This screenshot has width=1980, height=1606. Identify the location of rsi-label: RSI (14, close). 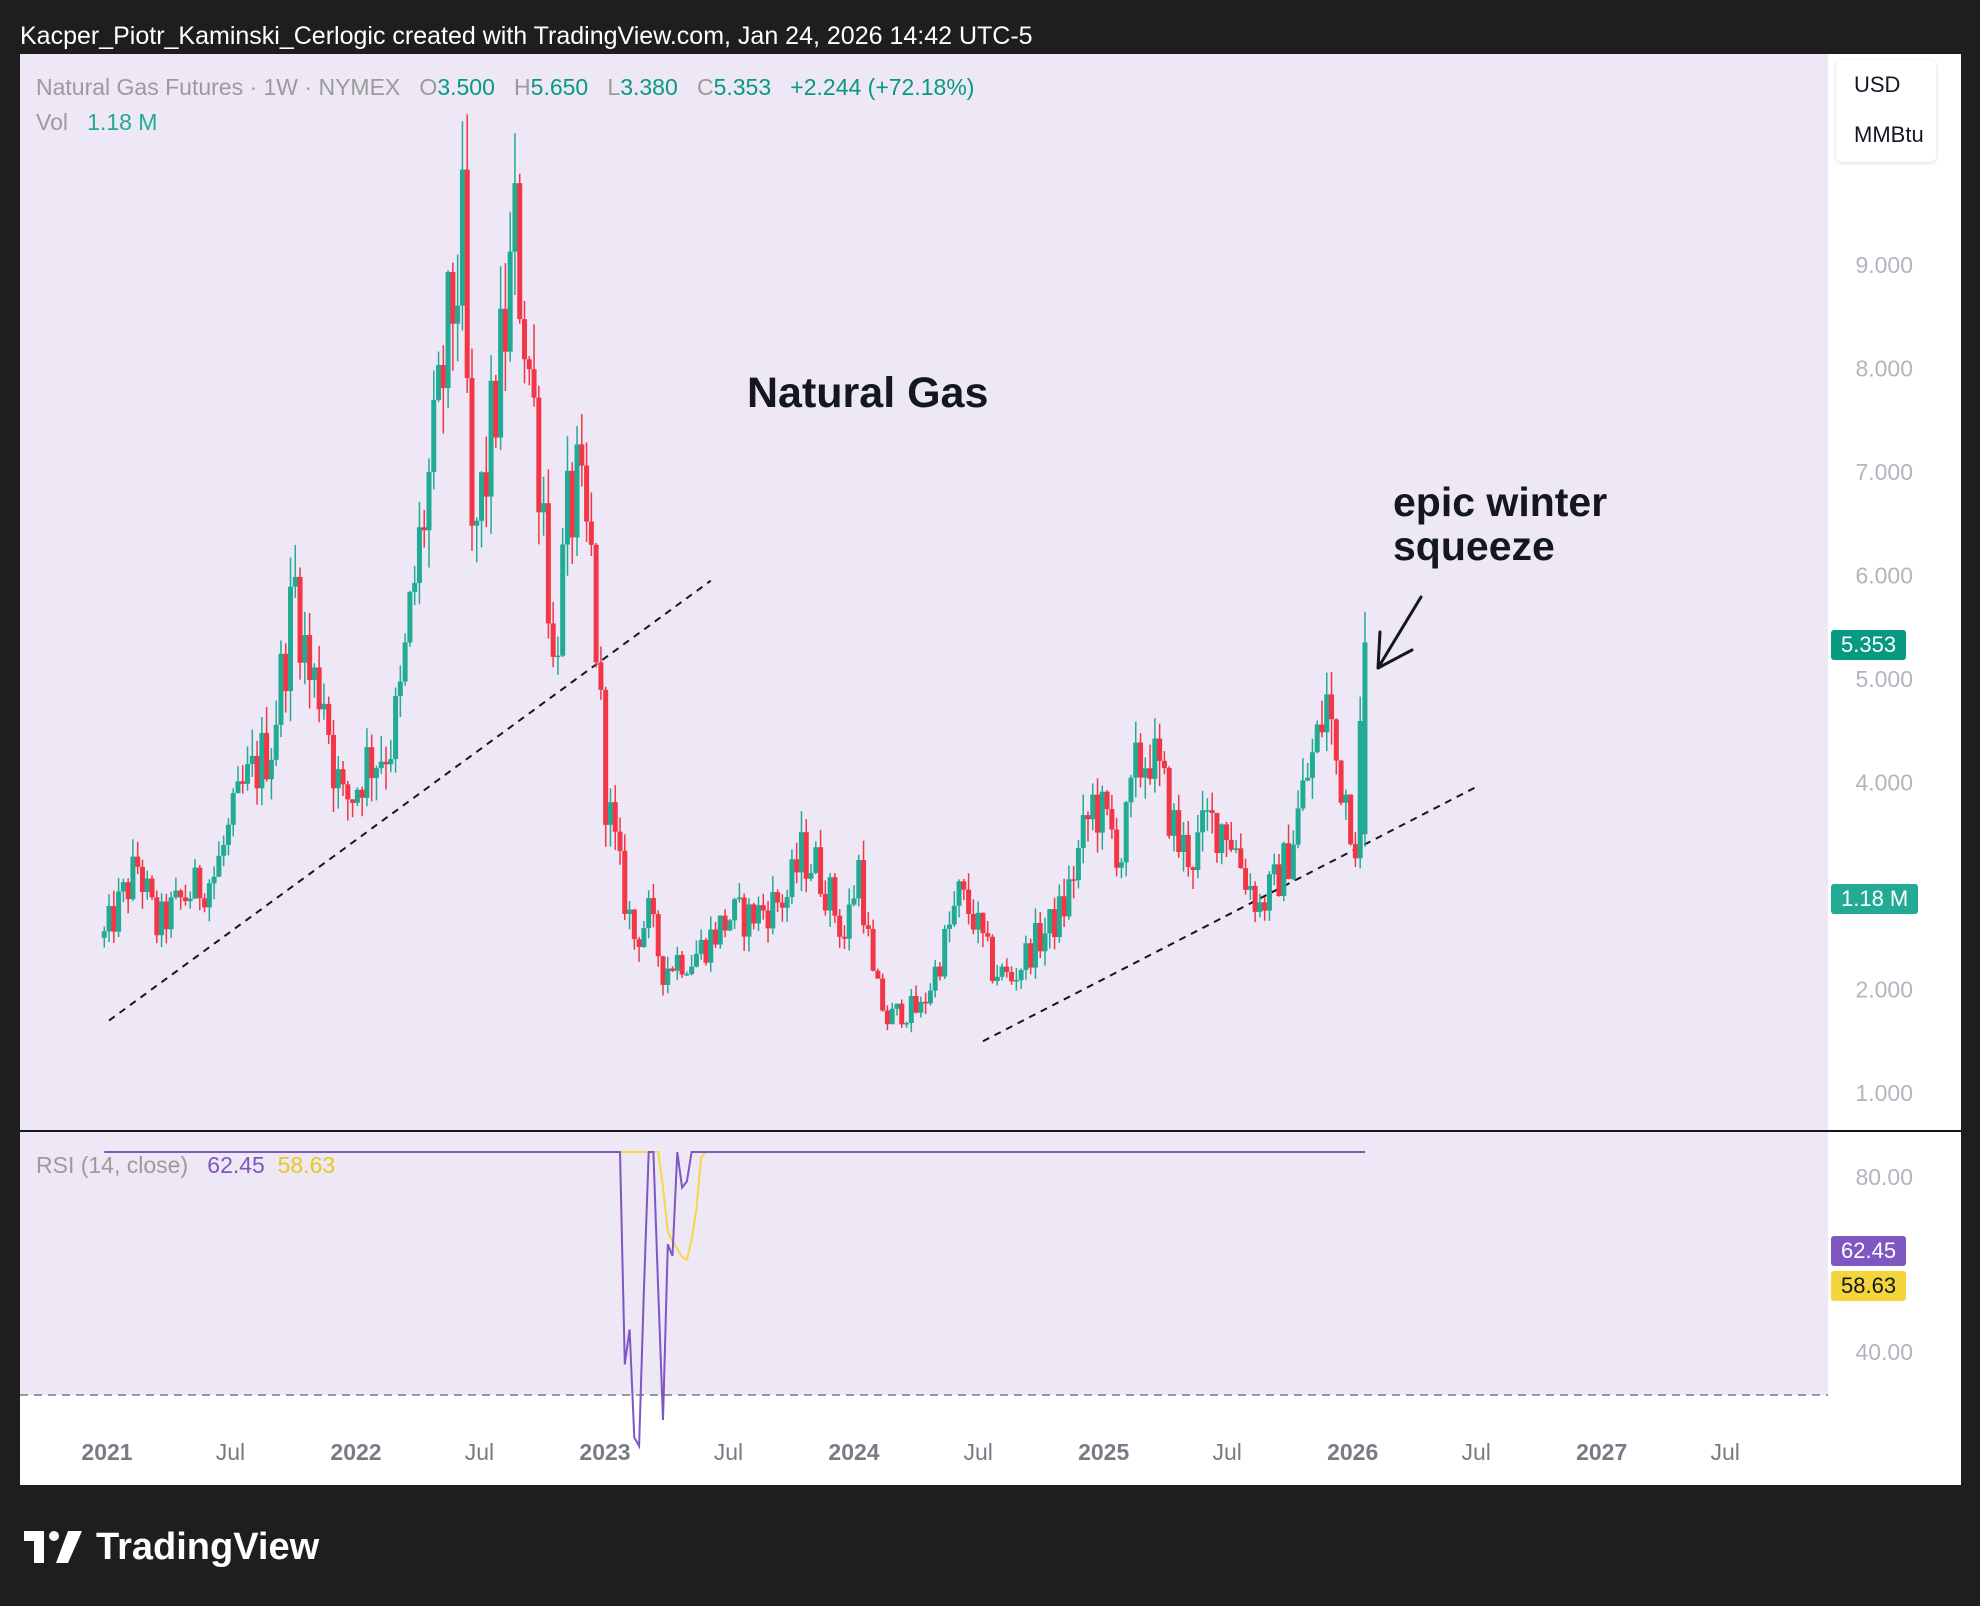
(112, 1165).